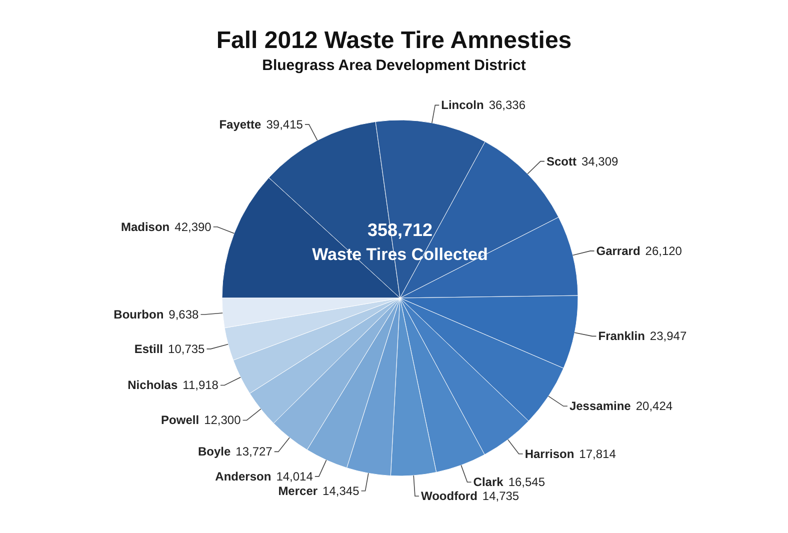 Image resolution: width=788 pixels, height=533 pixels. Describe the element at coordinates (488, 482) in the screenshot. I see `slice-label: Clark` at that location.